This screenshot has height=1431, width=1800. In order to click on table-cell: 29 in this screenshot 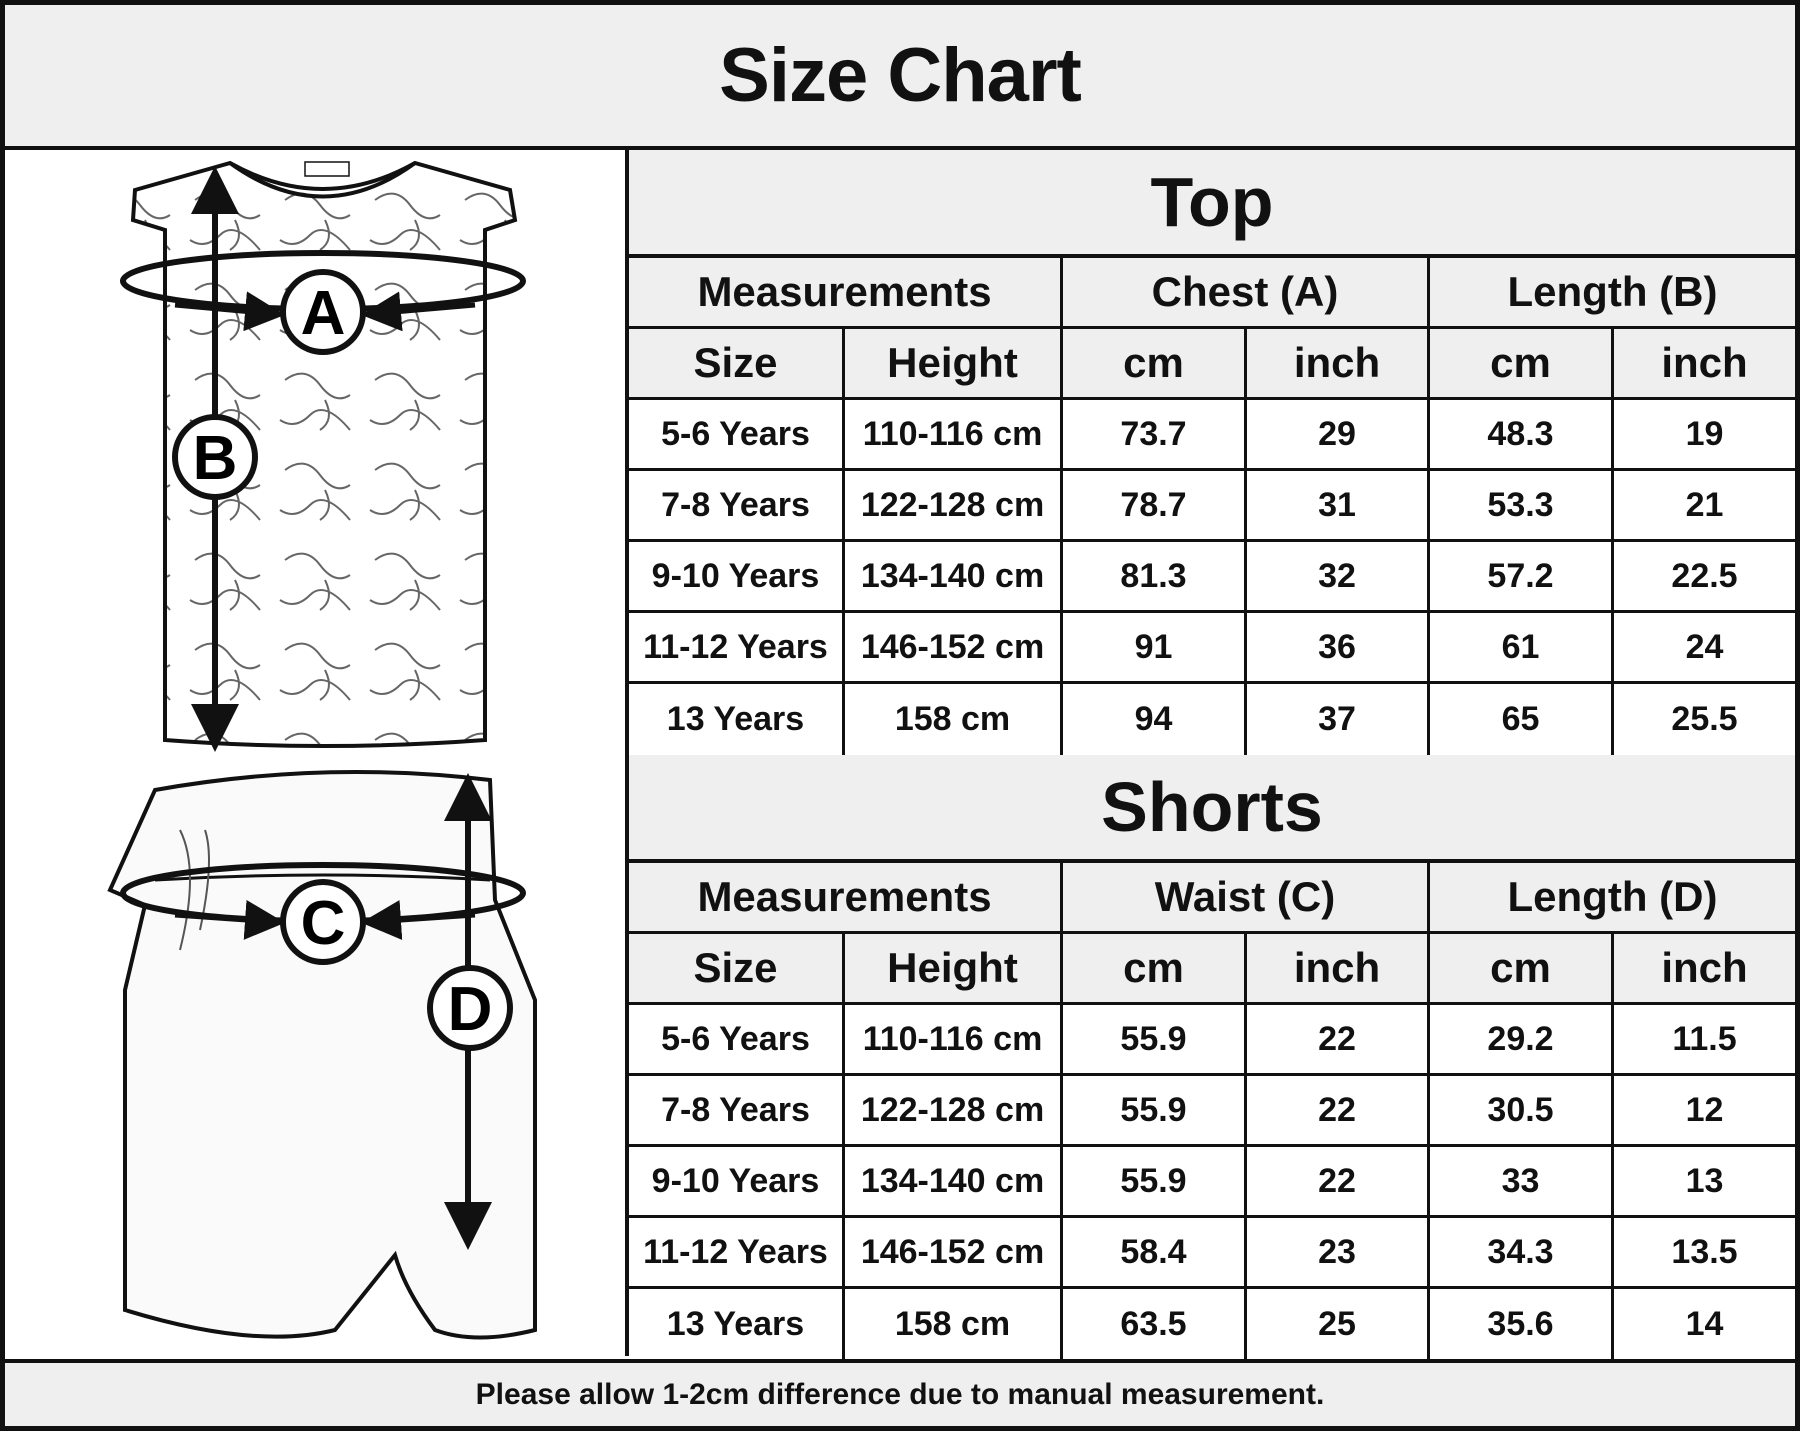, I will do `click(1338, 434)`.